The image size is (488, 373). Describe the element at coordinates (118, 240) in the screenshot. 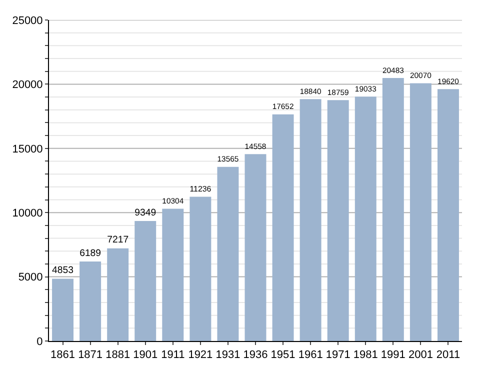

I see `data-label: 7217` at that location.